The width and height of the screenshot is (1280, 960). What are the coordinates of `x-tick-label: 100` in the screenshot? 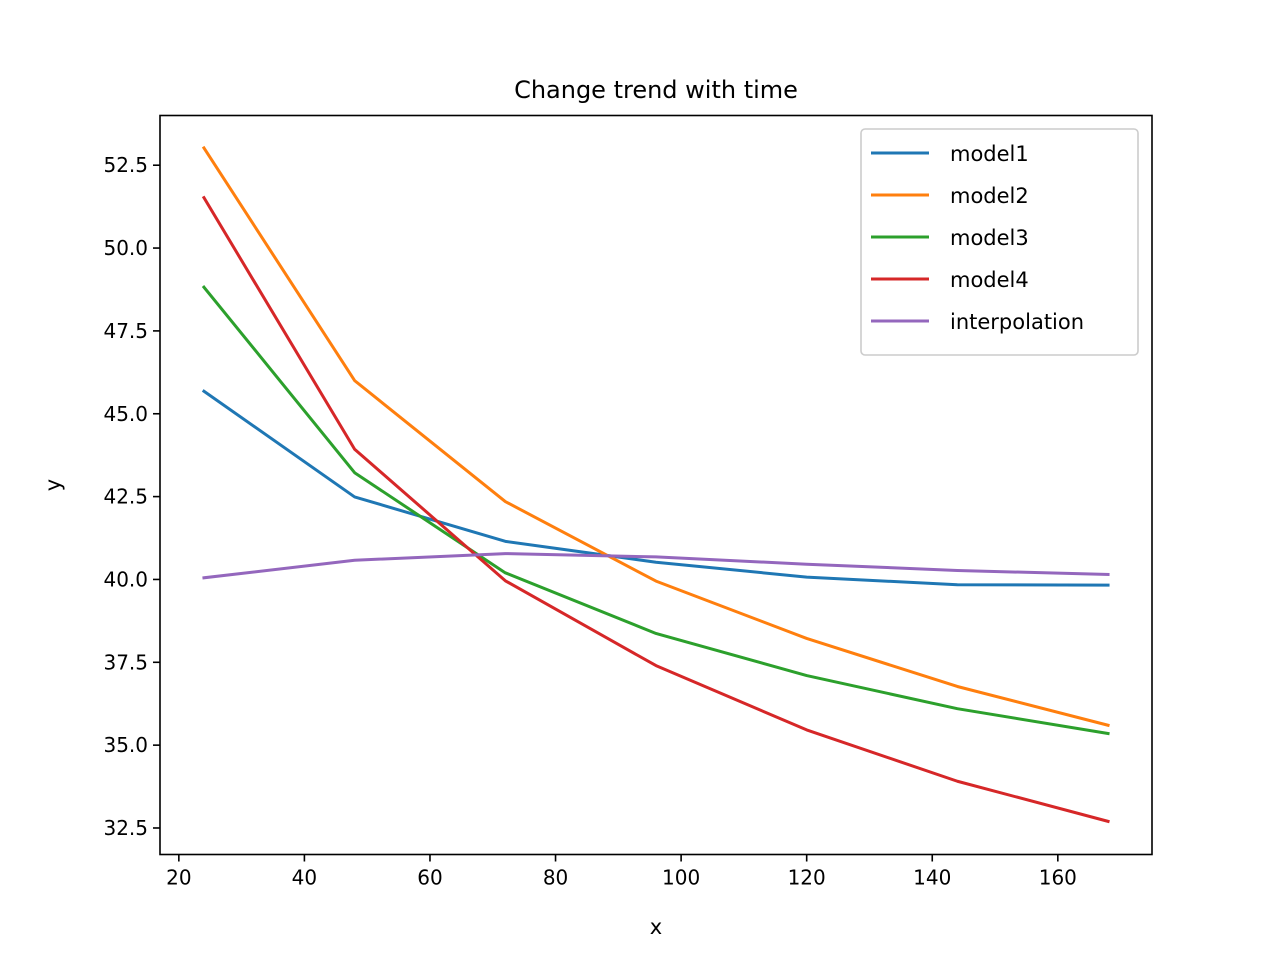 It's located at (681, 878).